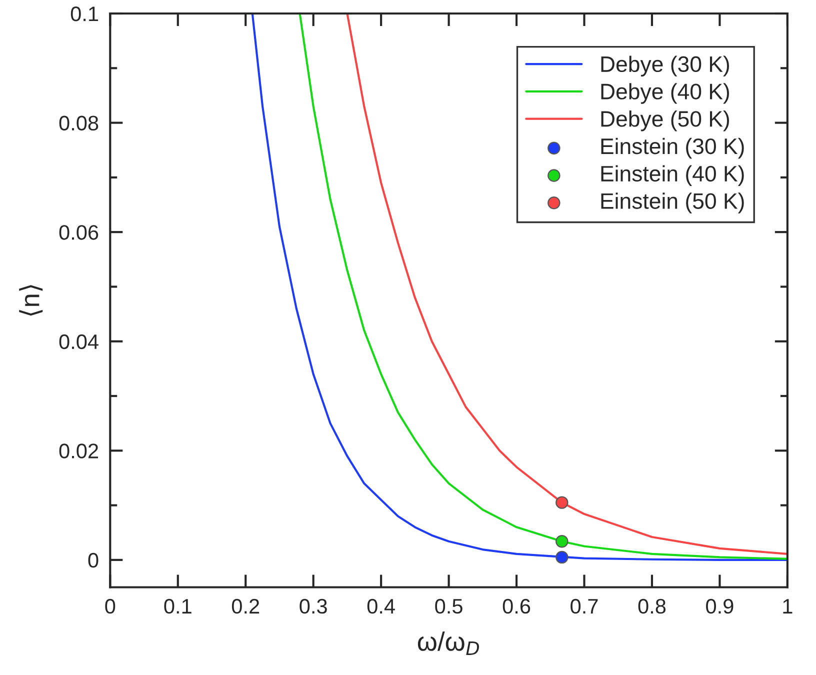 The width and height of the screenshot is (816, 675). What do you see at coordinates (584, 606) in the screenshot?
I see `x-tick-label: 0.7` at bounding box center [584, 606].